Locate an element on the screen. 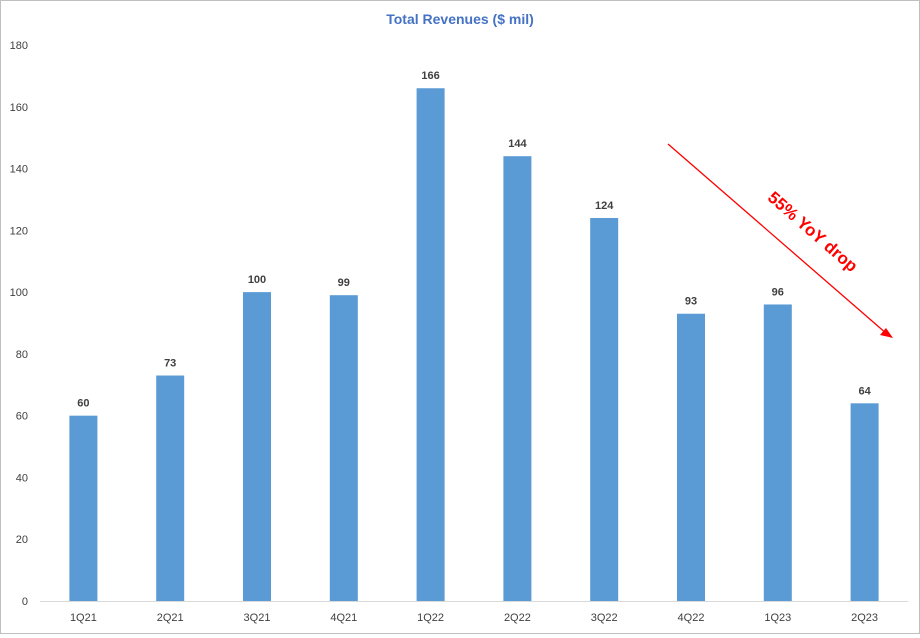 The width and height of the screenshot is (920, 638). bar-4Q21 is located at coordinates (343, 448).